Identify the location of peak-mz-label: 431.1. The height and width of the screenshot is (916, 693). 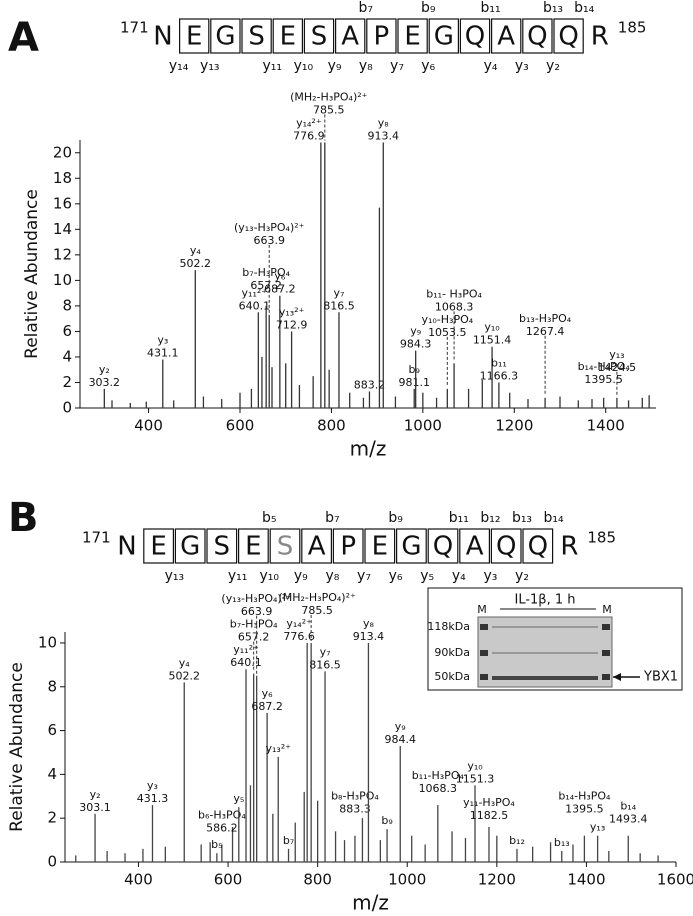
(163, 353).